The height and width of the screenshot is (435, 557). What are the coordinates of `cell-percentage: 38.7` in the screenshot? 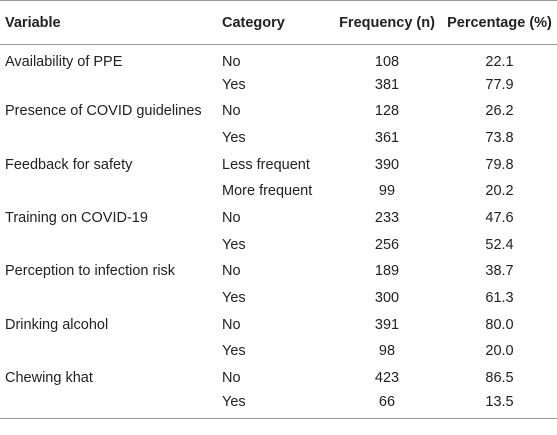 It's located at (499, 271).